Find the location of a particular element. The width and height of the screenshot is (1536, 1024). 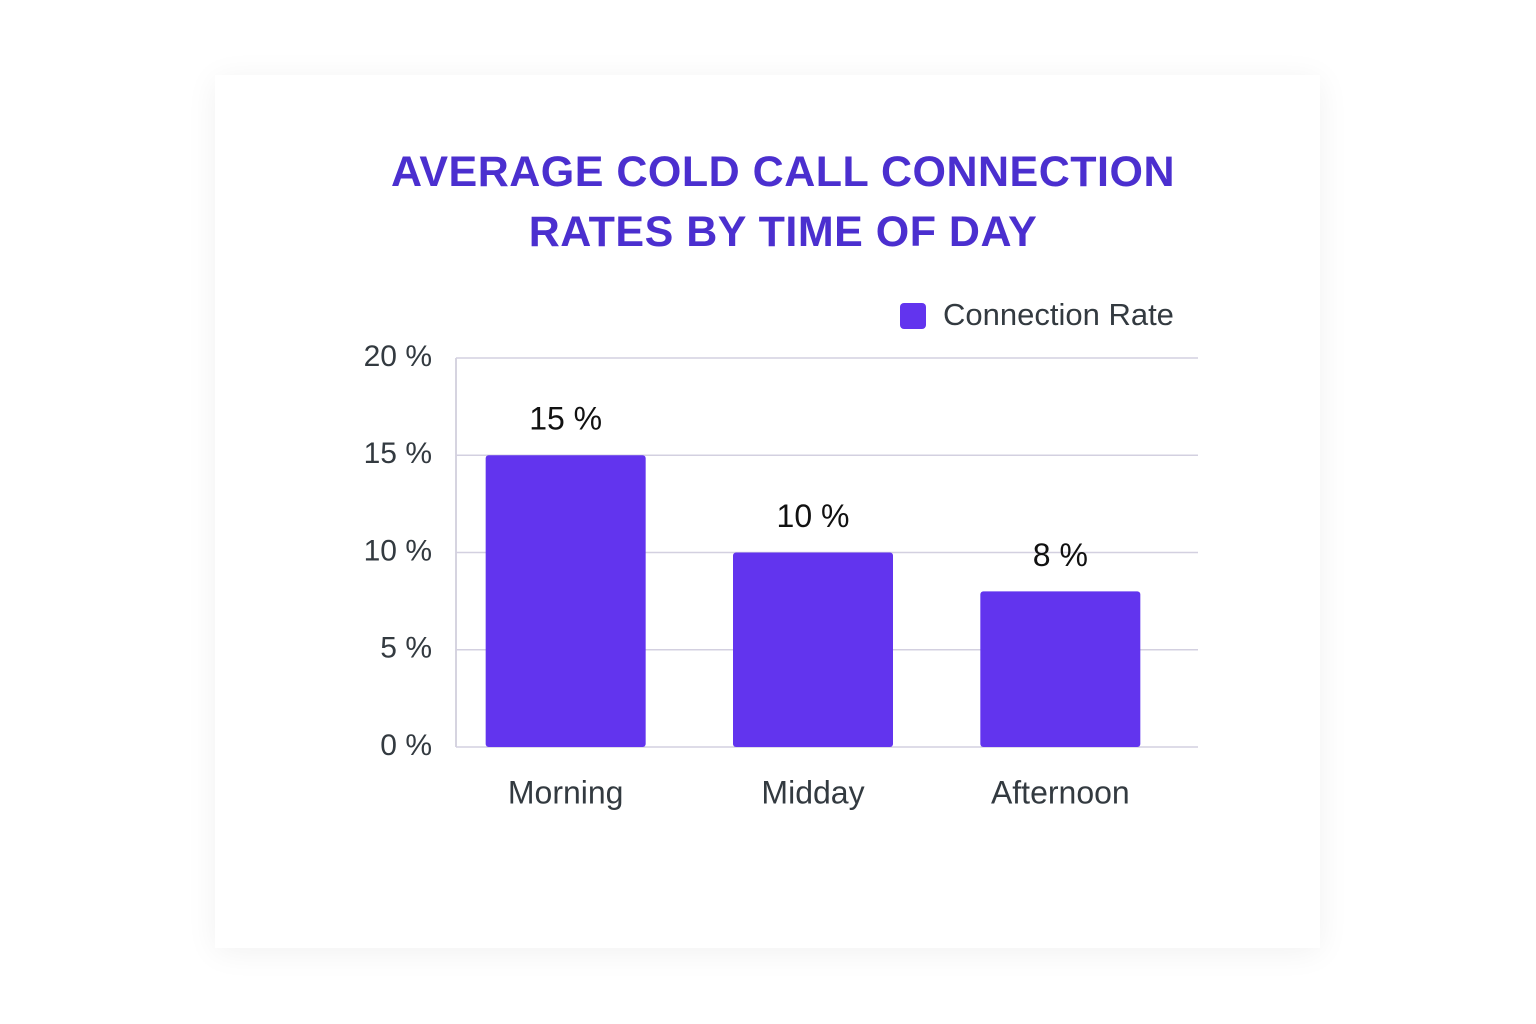

legend-label: Connection Rate is located at coordinates (1058, 314).